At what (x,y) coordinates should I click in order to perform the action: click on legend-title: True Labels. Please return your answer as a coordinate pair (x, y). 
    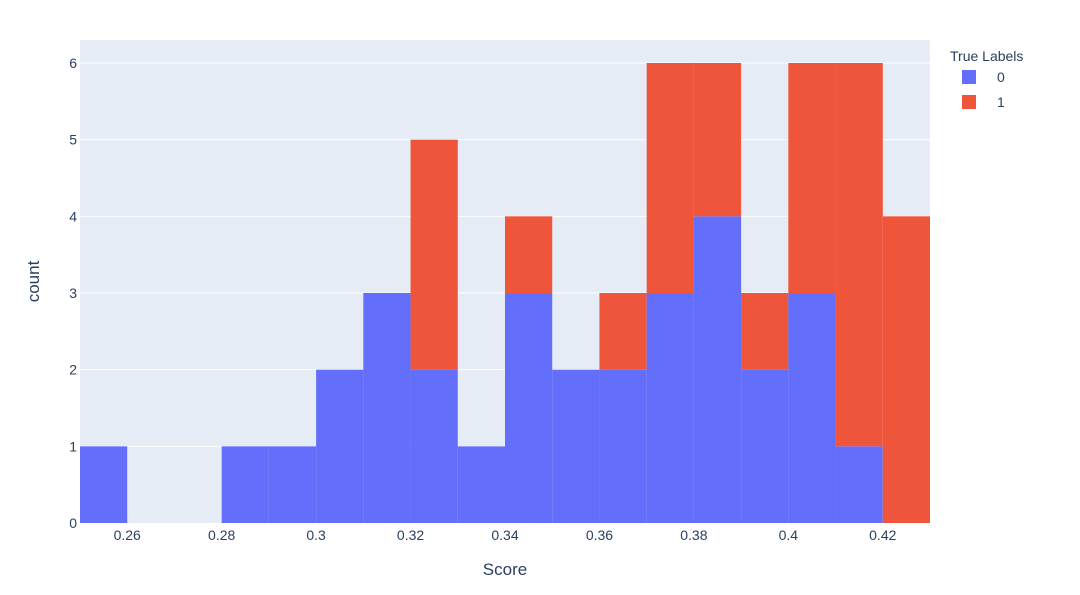
    Looking at the image, I should click on (986, 56).